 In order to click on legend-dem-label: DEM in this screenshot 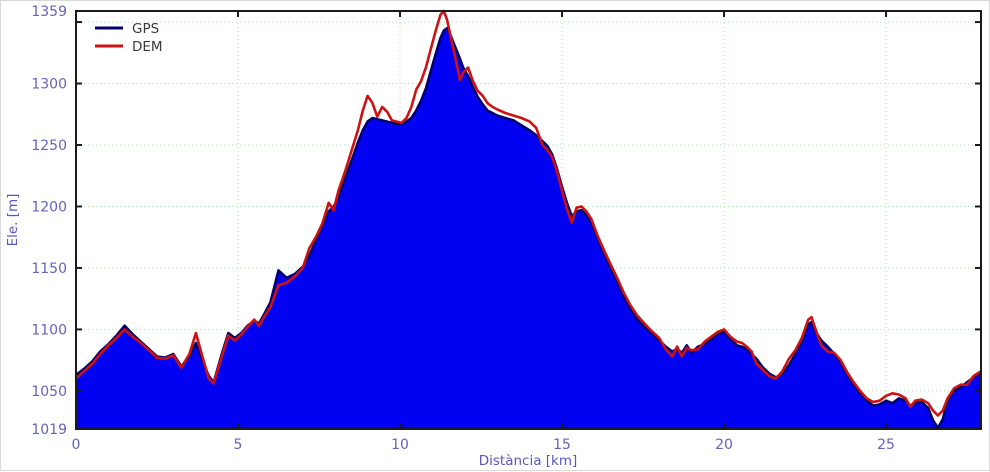, I will do `click(147, 47)`.